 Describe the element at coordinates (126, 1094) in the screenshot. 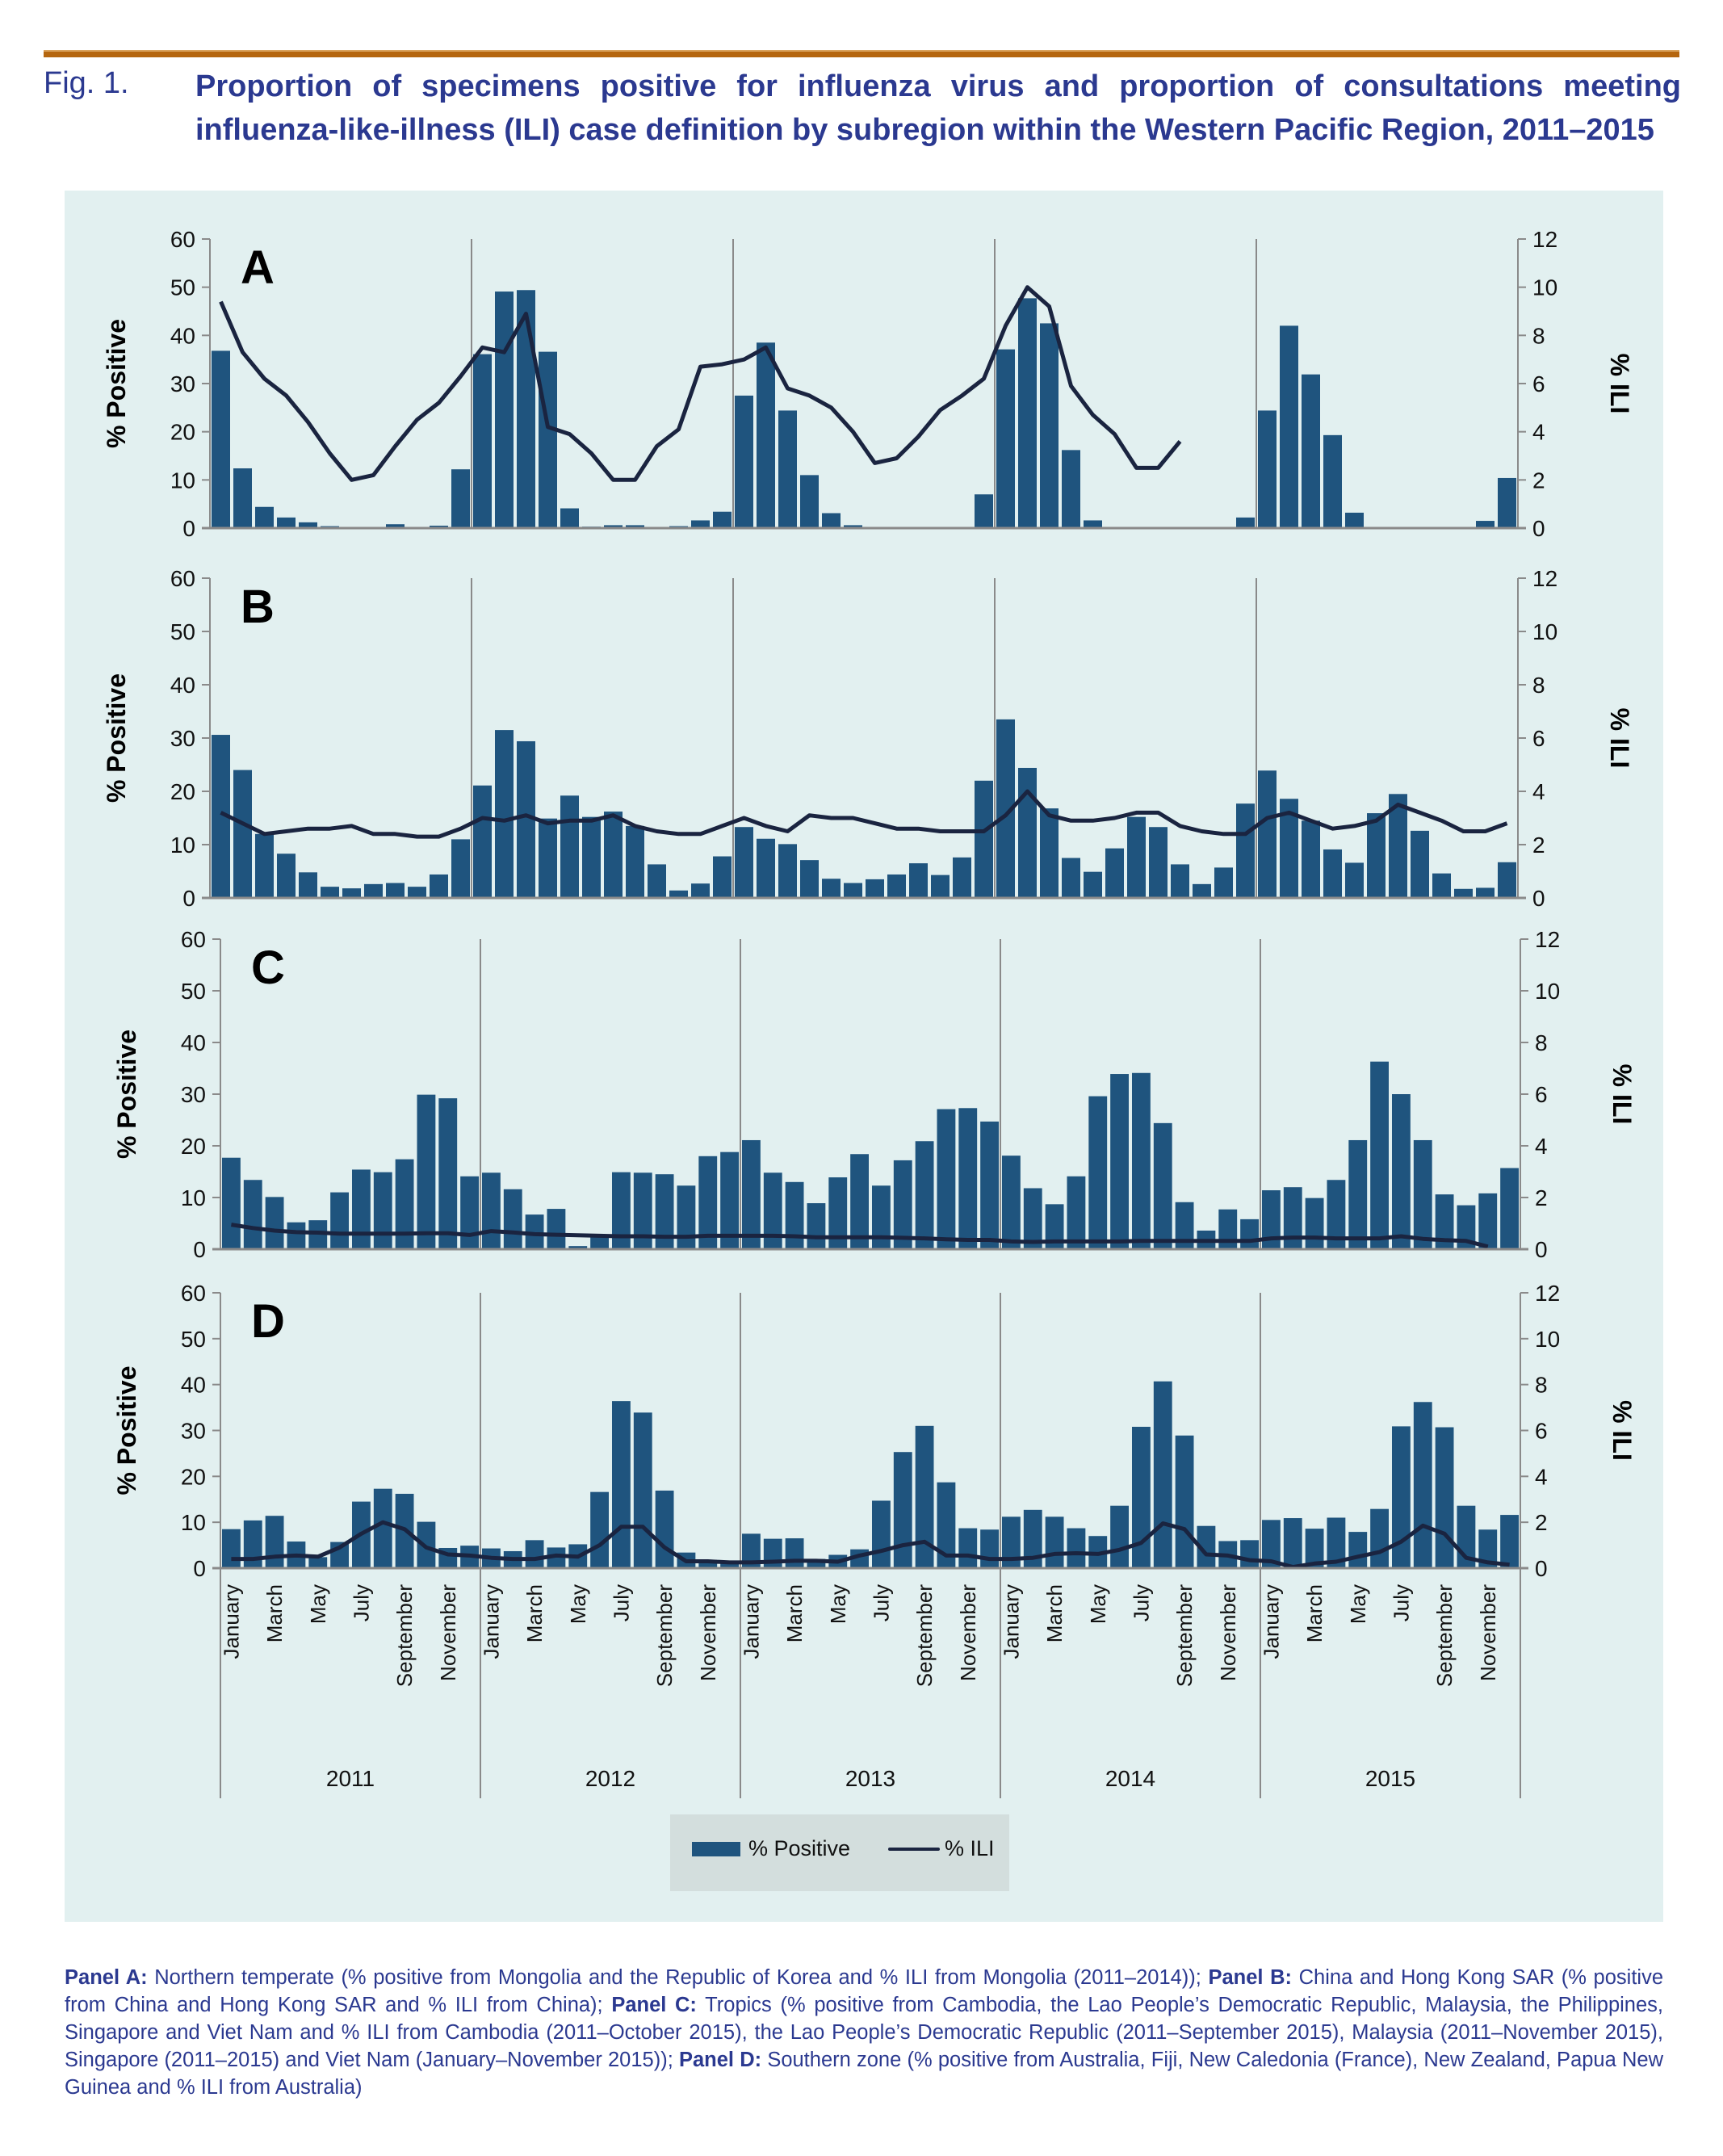

I see `y-axis-title: % Positive` at that location.